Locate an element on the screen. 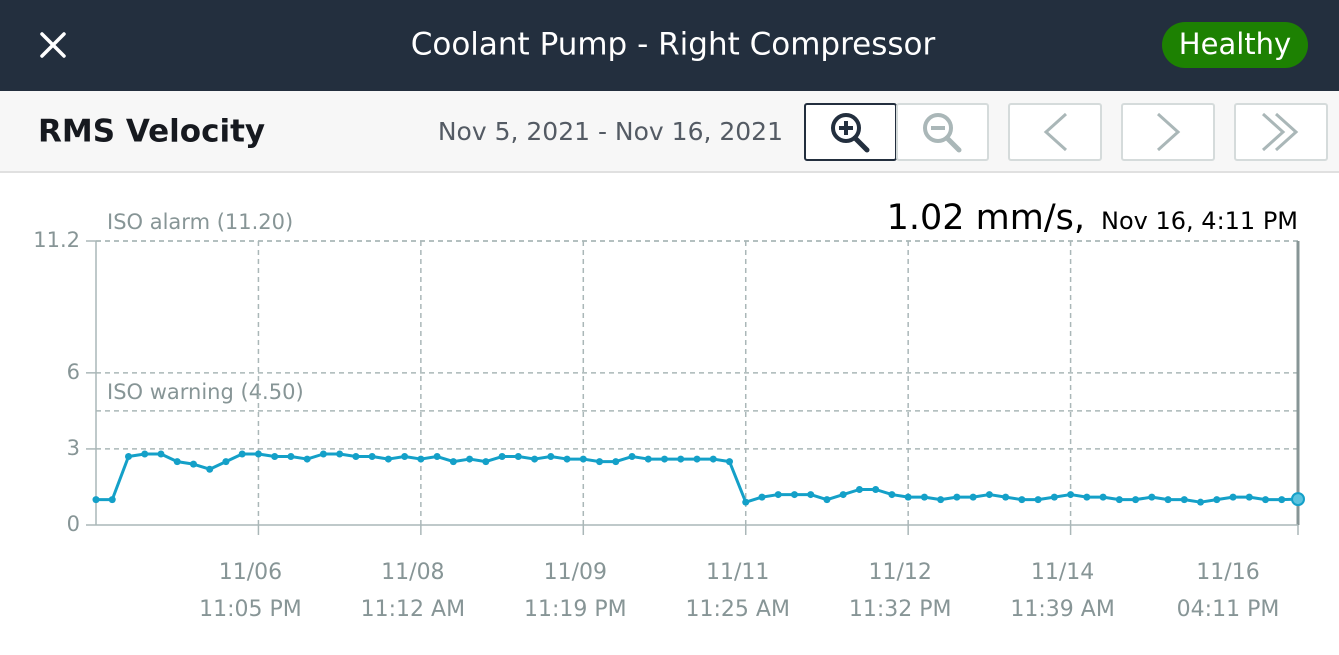  status-text: Healthy is located at coordinates (1235, 44).